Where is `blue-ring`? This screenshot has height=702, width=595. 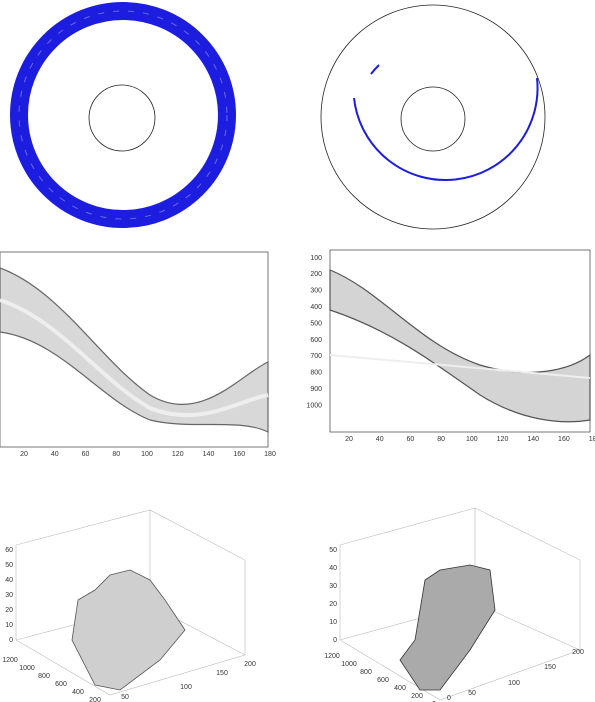
blue-ring is located at coordinates (123, 115).